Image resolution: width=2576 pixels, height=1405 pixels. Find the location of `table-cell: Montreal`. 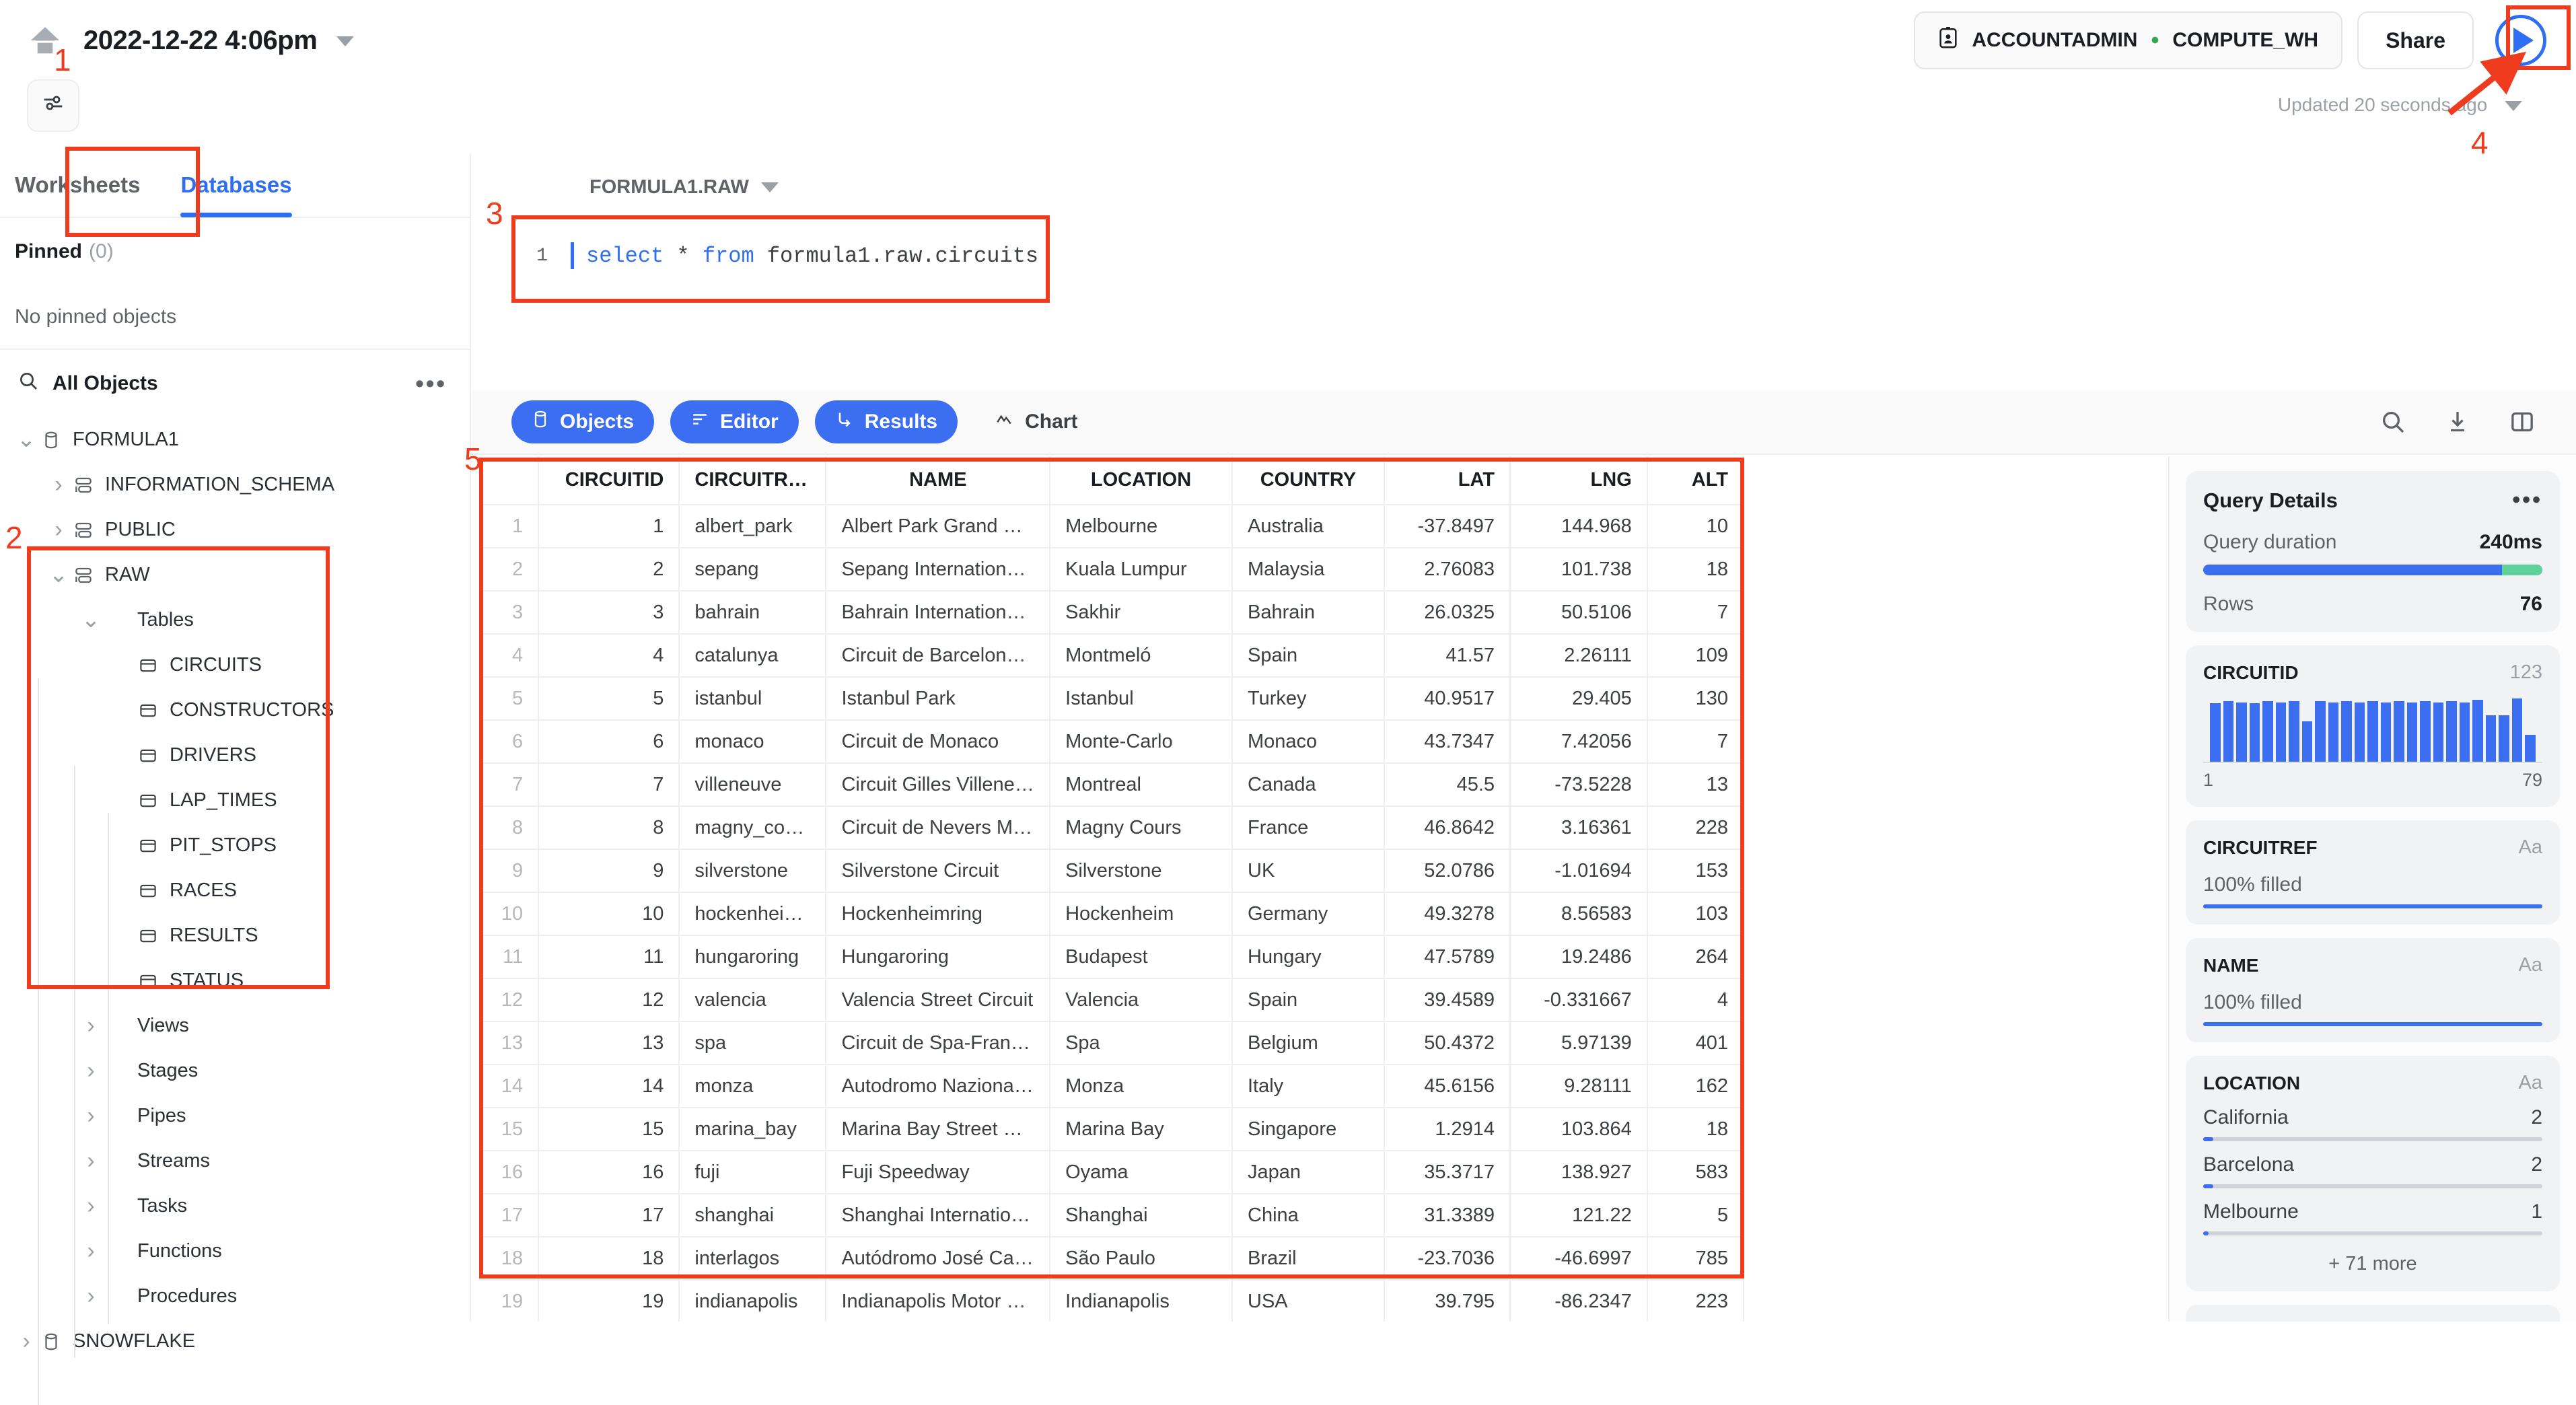

table-cell: Montreal is located at coordinates (1141, 785).